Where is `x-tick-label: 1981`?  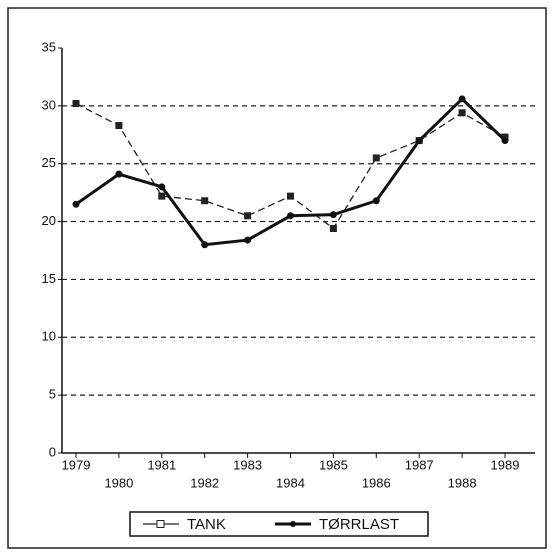
x-tick-label: 1981 is located at coordinates (161, 464).